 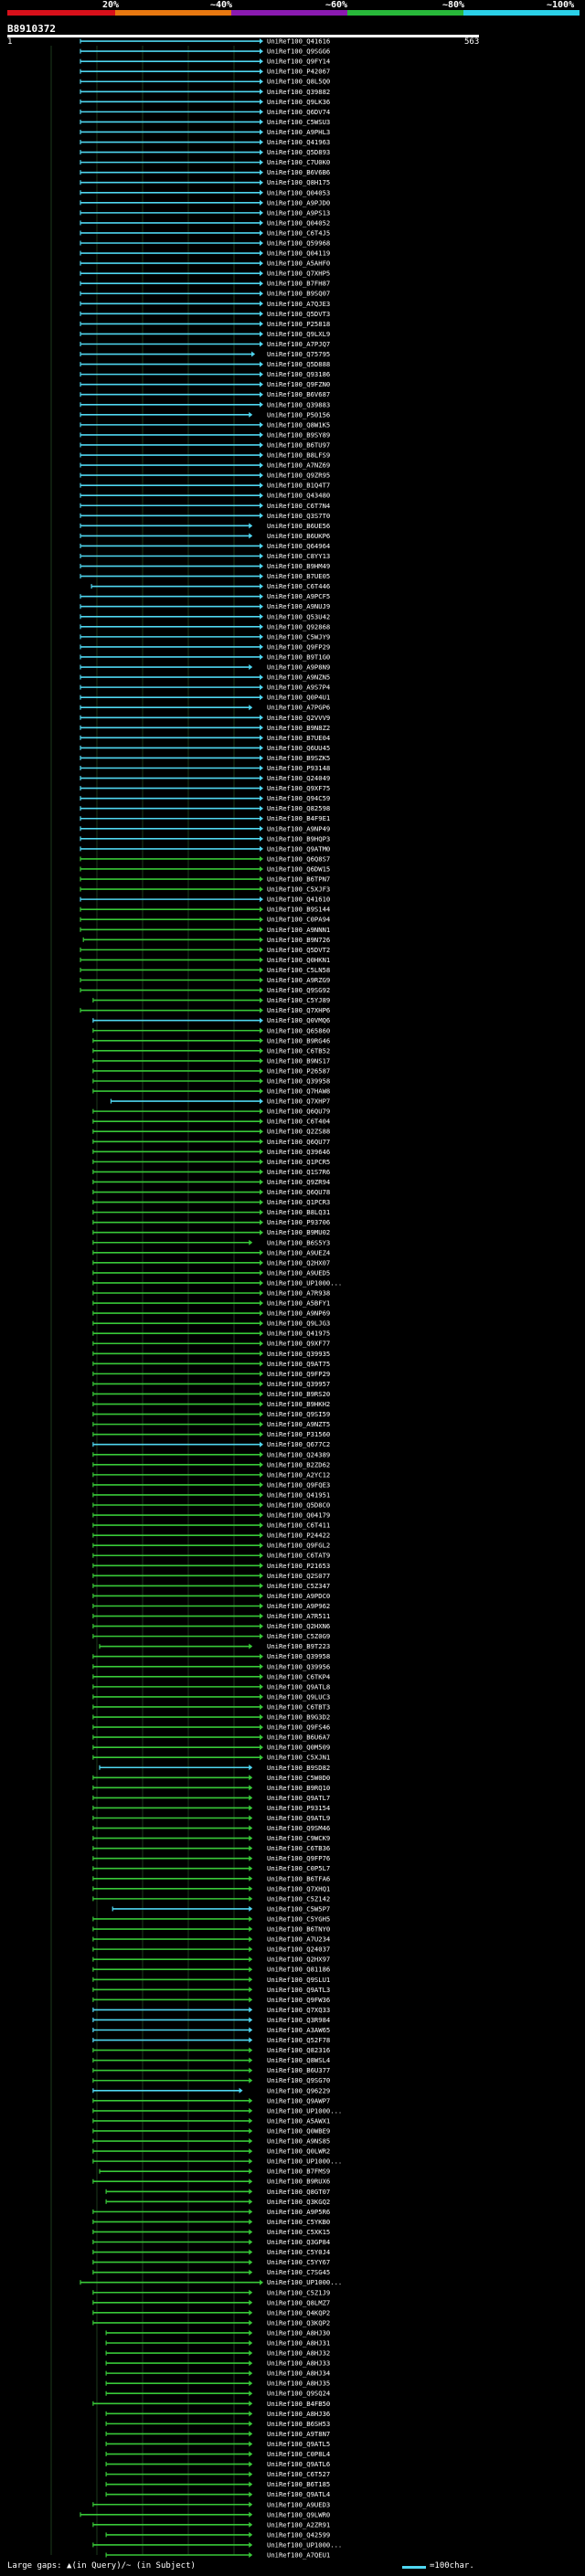 What do you see at coordinates (299, 688) in the screenshot?
I see `hit-label: UniRef100_A9S7P4` at bounding box center [299, 688].